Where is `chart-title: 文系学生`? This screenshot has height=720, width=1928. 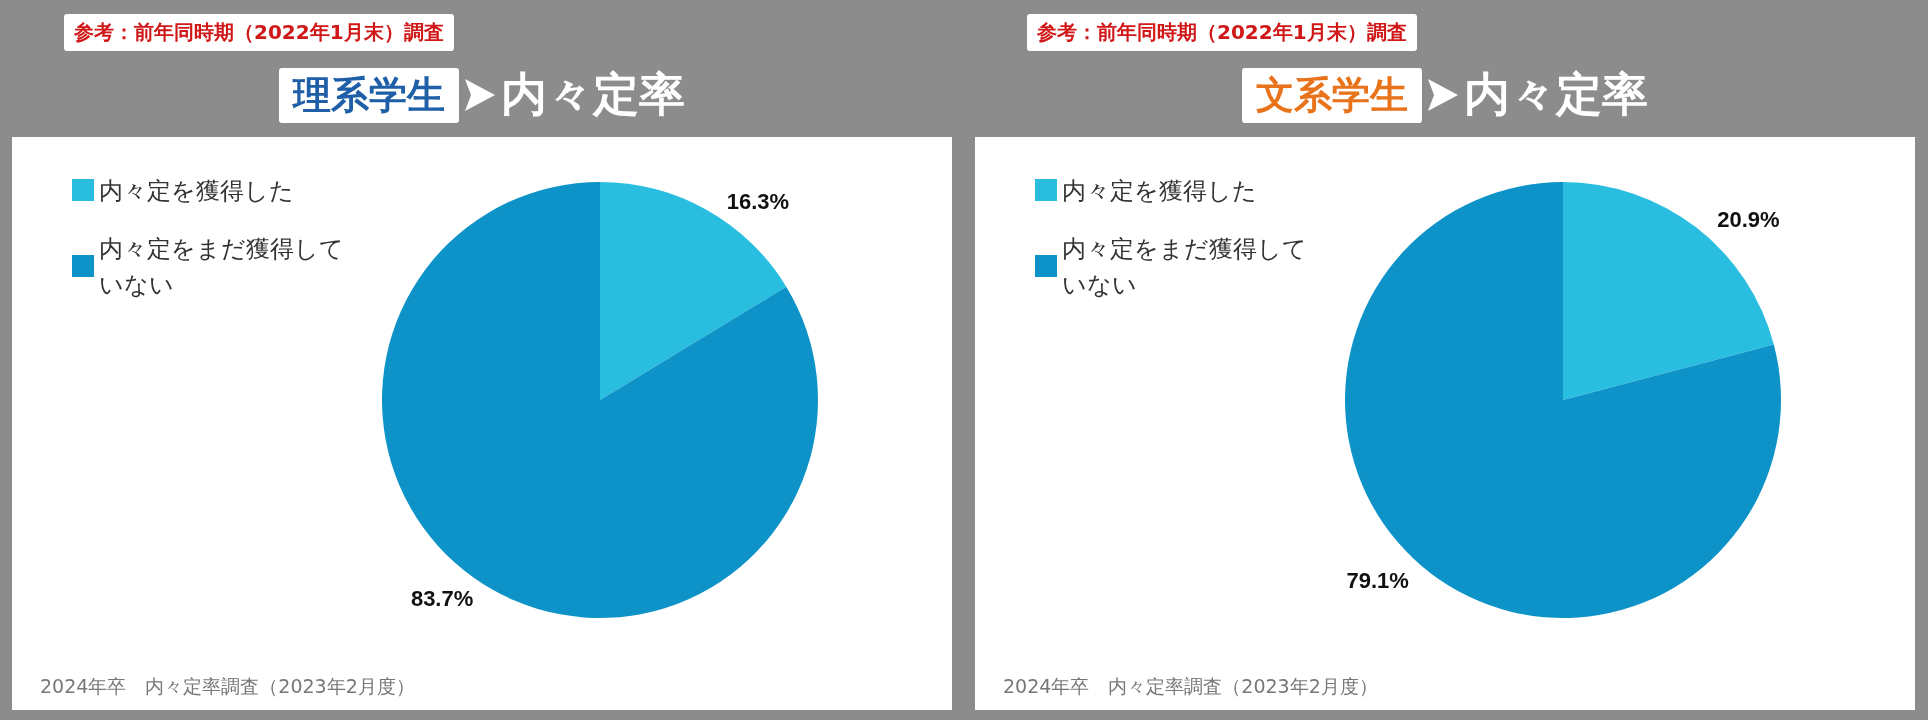 chart-title: 文系学生 is located at coordinates (1332, 95).